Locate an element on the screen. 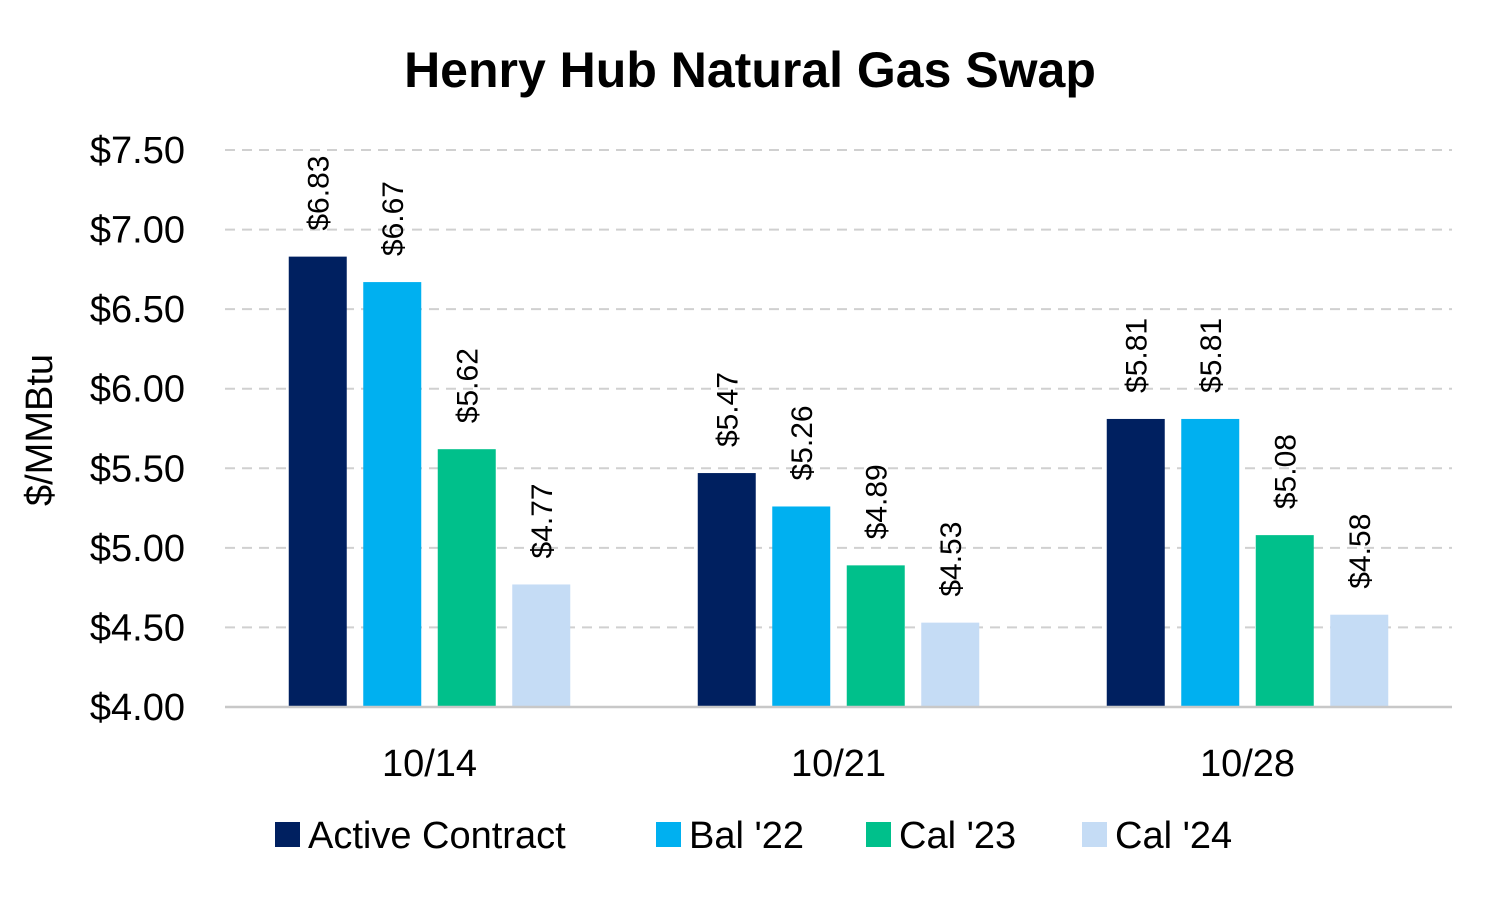 The image size is (1500, 900). data-label: $4.89 is located at coordinates (877, 501).